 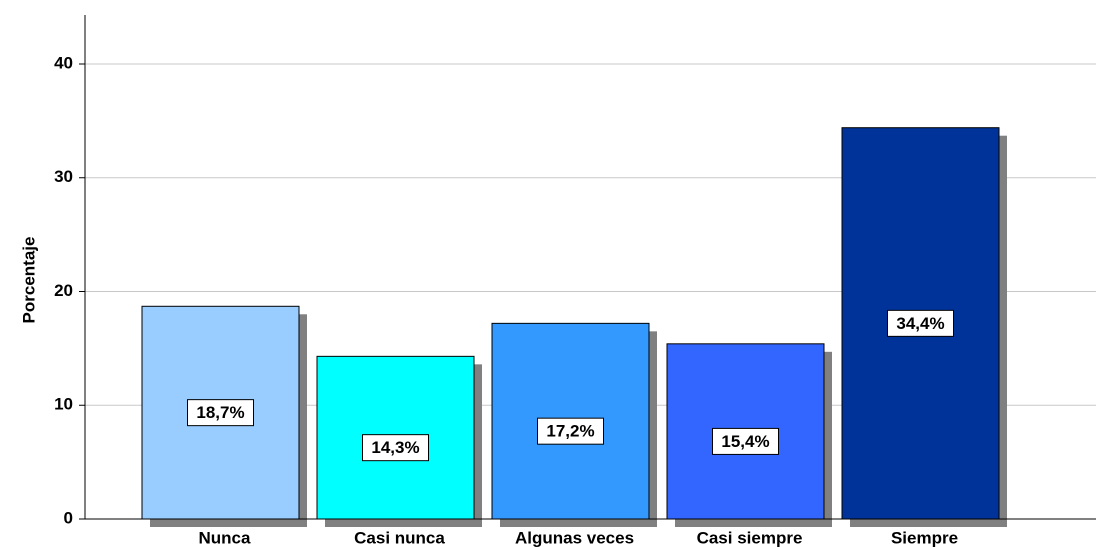 What do you see at coordinates (399, 537) in the screenshot?
I see `x-tick-label: Casi nunca` at bounding box center [399, 537].